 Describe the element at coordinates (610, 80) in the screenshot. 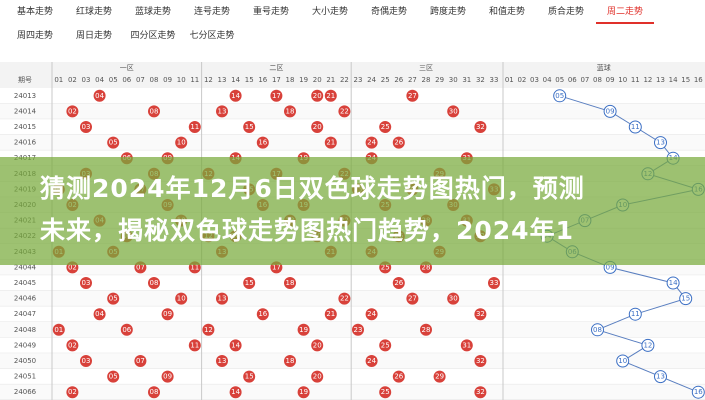

I see `column-label: 09` at that location.